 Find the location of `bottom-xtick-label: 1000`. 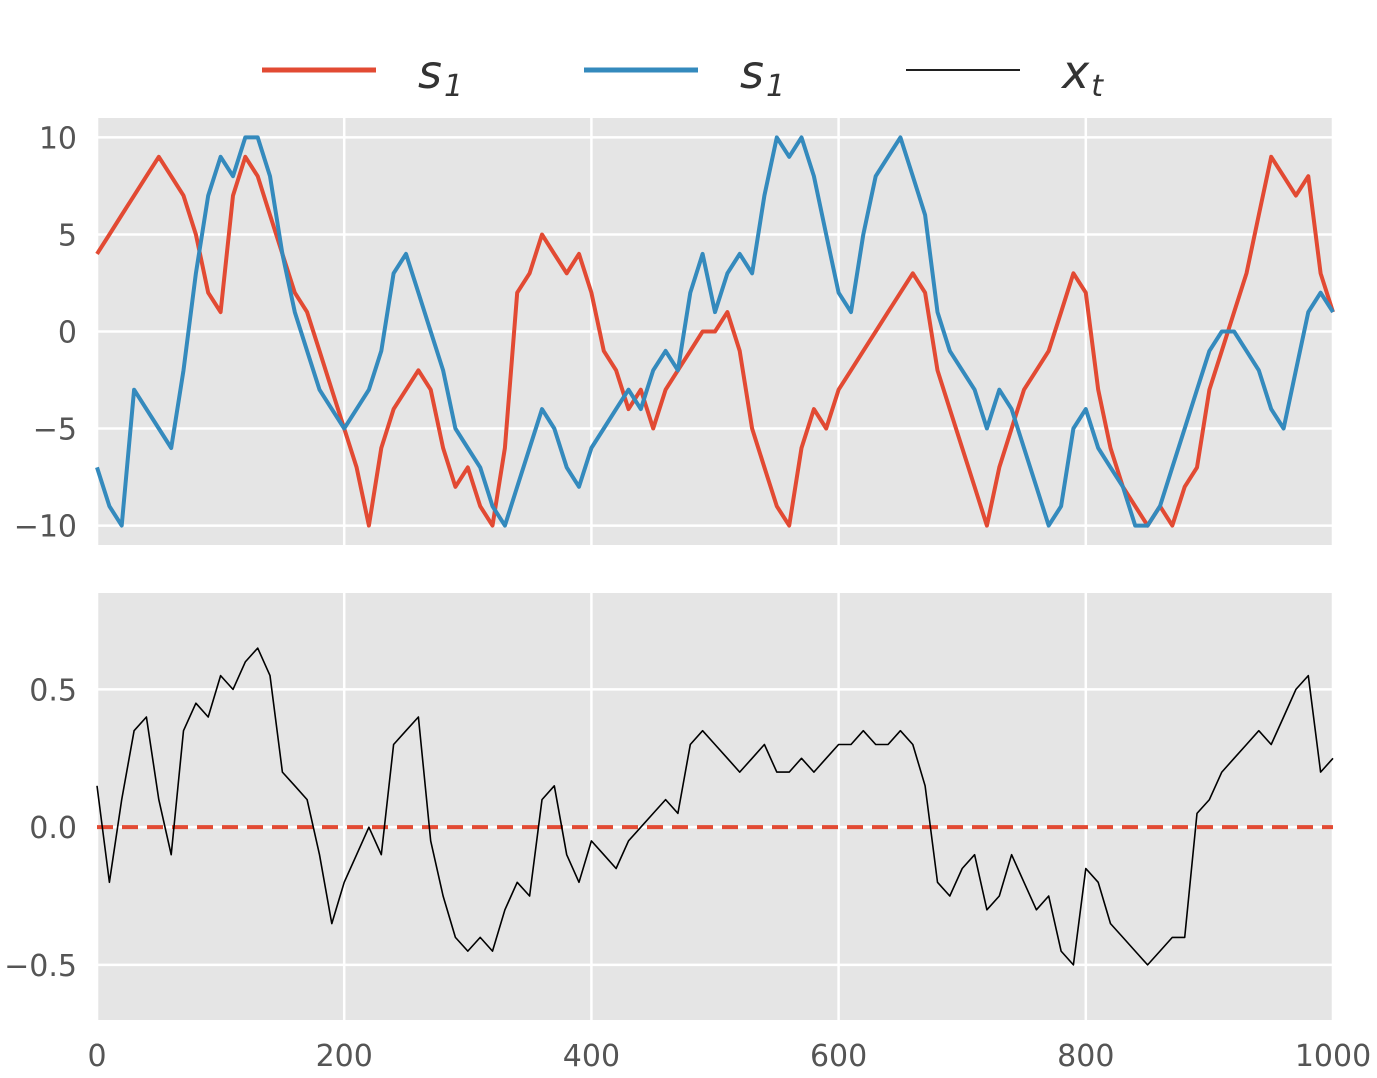

bottom-xtick-label: 1000 is located at coordinates (1333, 1056).